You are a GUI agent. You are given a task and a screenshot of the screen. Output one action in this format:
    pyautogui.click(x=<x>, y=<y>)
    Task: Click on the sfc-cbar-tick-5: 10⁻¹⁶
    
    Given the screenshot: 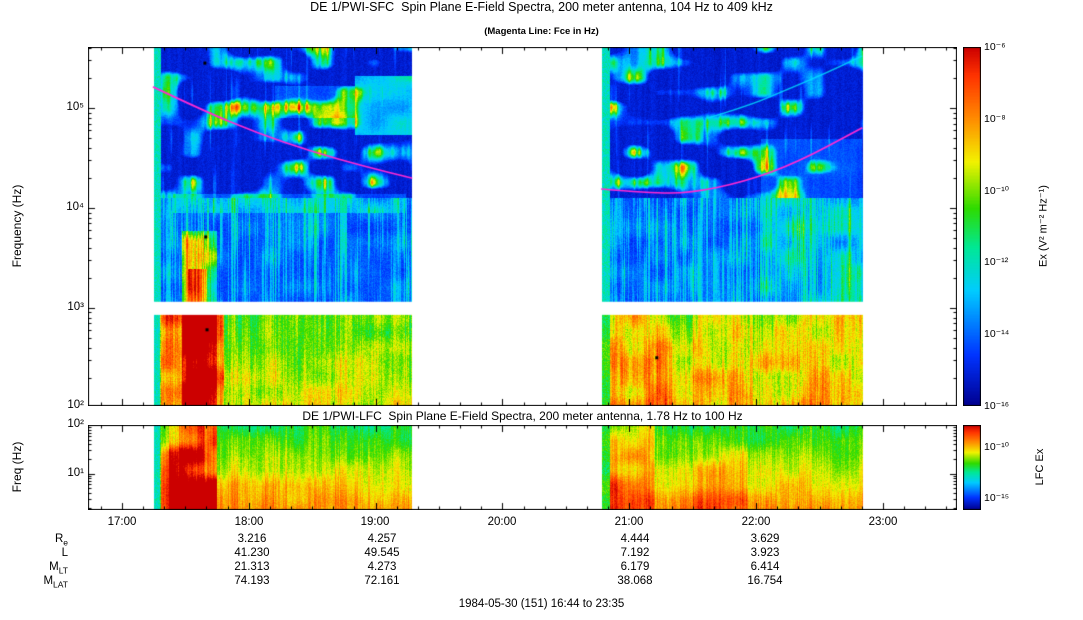 What is the action you would take?
    pyautogui.click(x=997, y=406)
    